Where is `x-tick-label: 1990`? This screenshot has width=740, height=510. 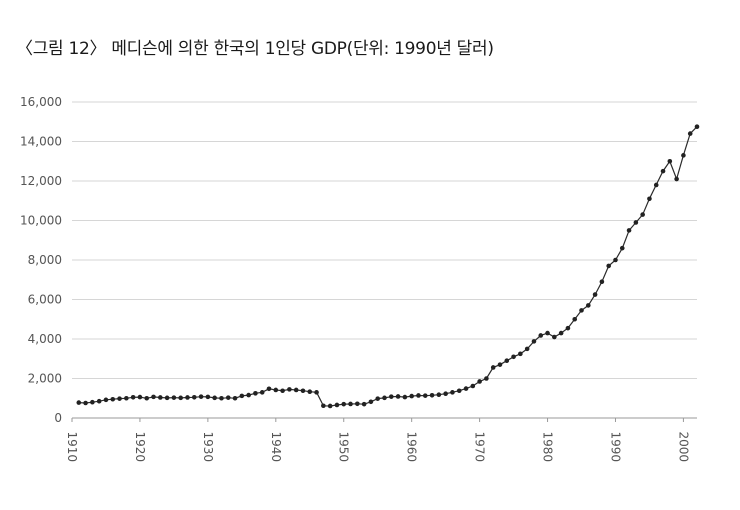 x-tick-label: 1990 is located at coordinates (615, 446).